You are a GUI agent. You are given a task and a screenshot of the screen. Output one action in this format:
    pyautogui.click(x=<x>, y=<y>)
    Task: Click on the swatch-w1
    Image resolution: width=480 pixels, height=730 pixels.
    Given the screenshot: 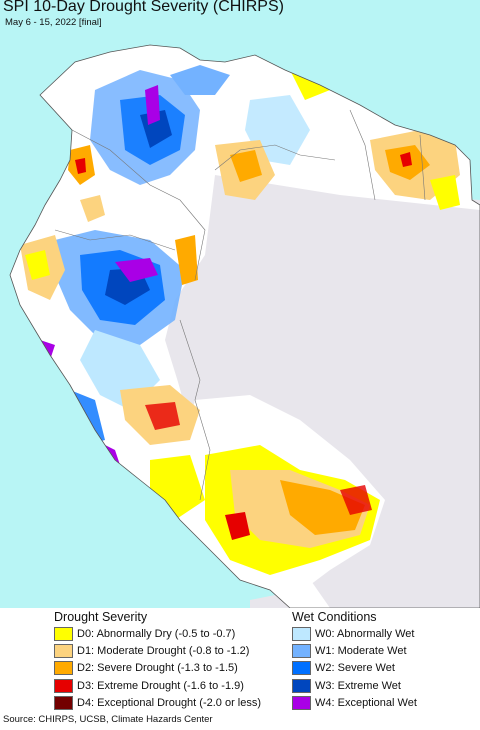 What is the action you would take?
    pyautogui.click(x=301, y=651)
    